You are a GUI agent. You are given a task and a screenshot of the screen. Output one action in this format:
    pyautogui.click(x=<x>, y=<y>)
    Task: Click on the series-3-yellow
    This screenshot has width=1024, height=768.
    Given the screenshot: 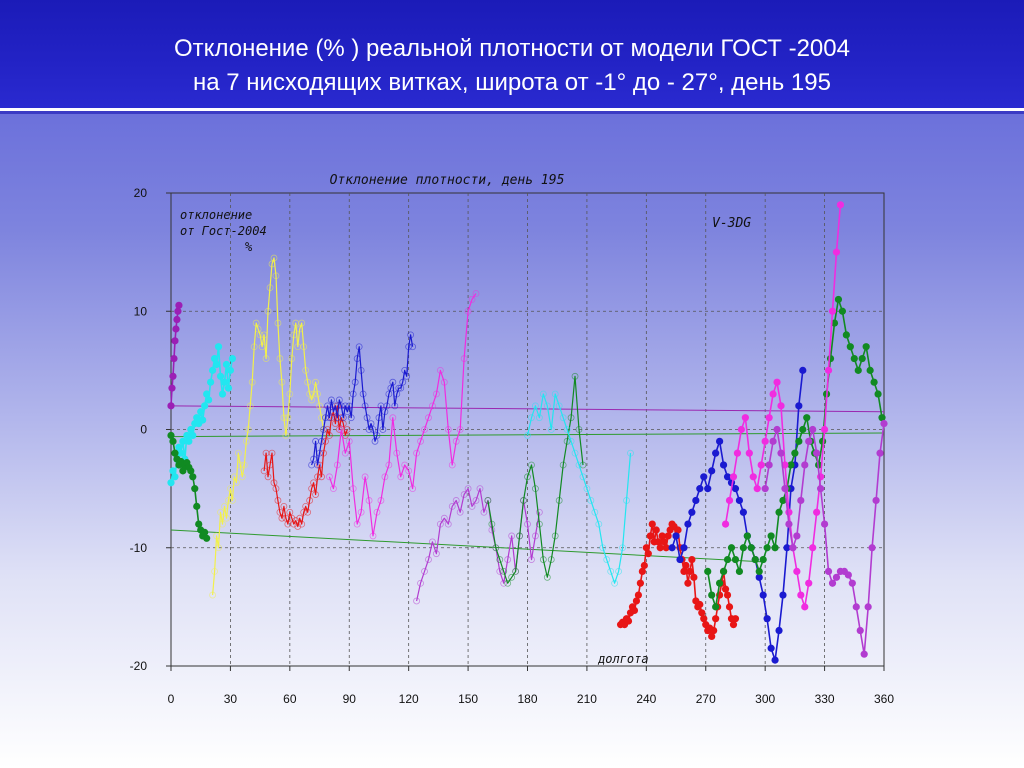 What is the action you would take?
    pyautogui.click(x=268, y=426)
    